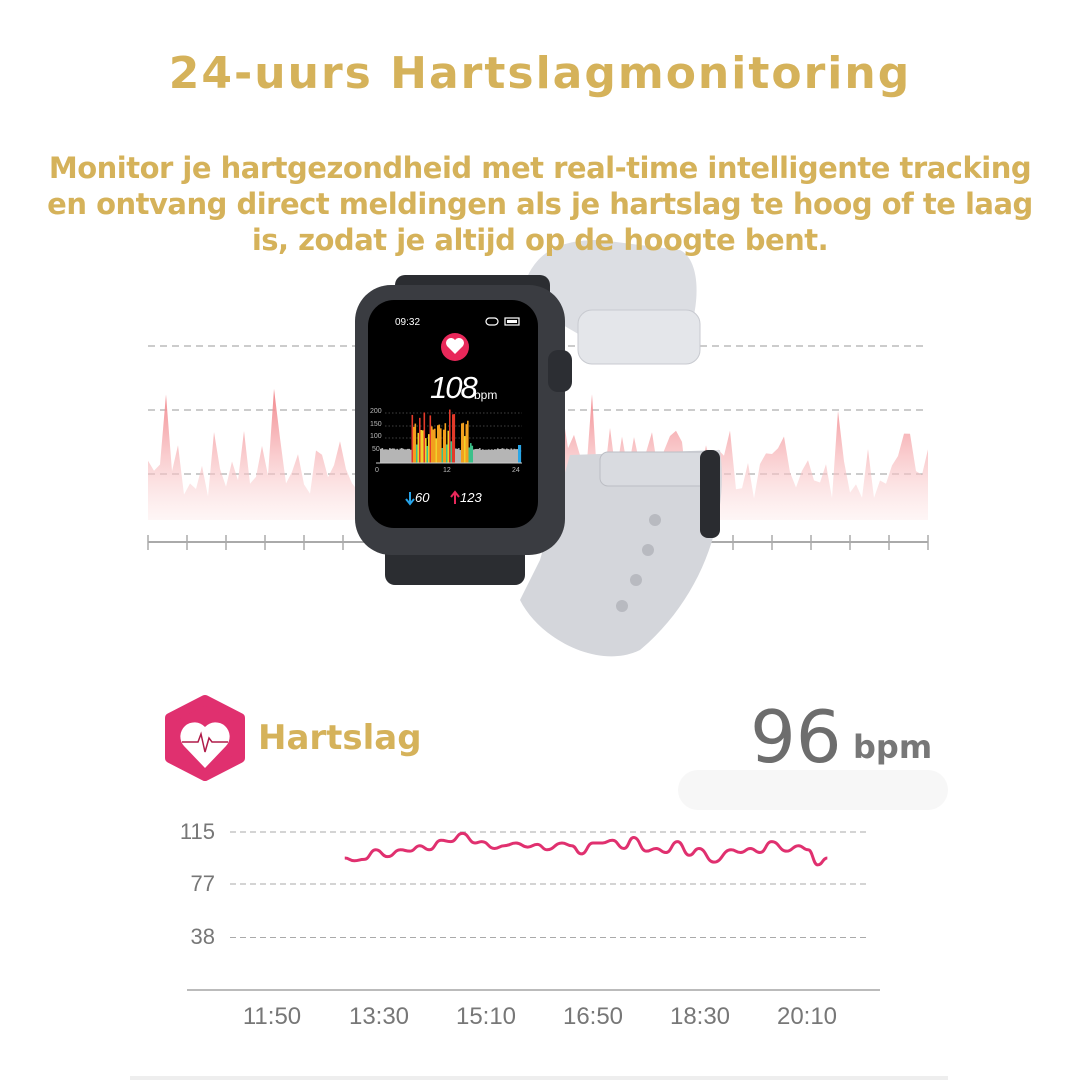 Image resolution: width=1080 pixels, height=1080 pixels. Describe the element at coordinates (205, 738) in the screenshot. I see `heart-pulse-icon` at that location.